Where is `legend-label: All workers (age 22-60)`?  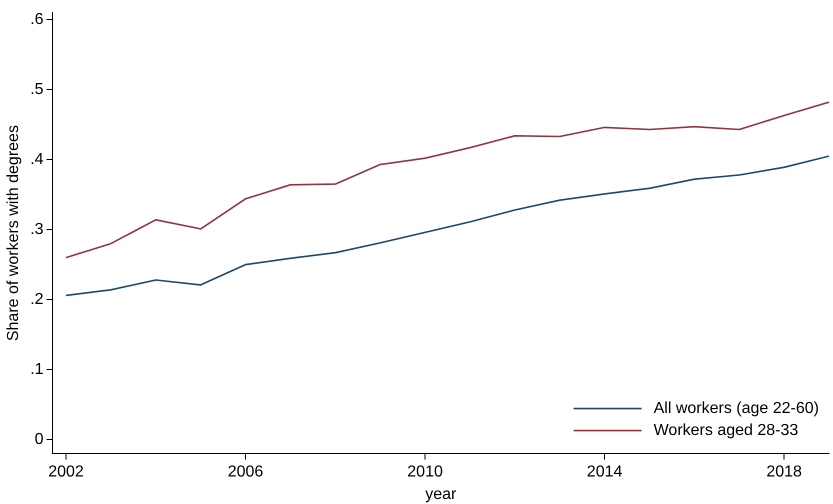
legend-label: All workers (age 22-60) is located at coordinates (737, 409).